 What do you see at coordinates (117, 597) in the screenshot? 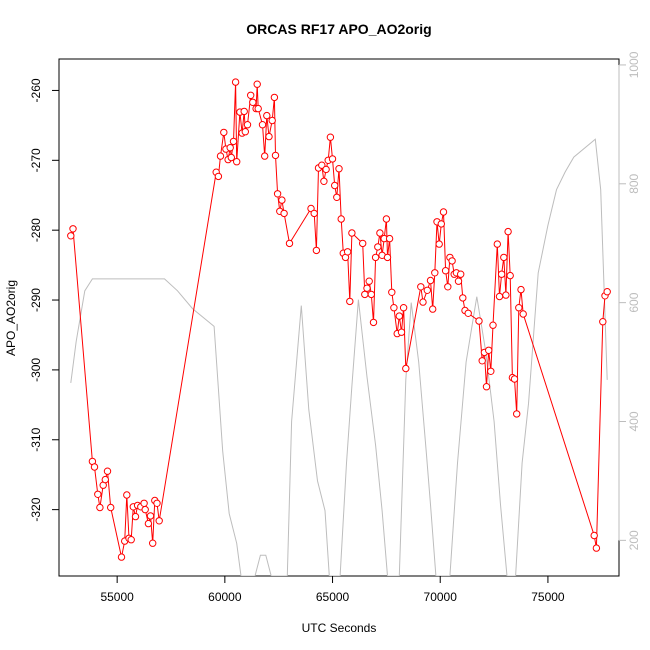
I see `x-tick-label: 55000` at bounding box center [117, 597].